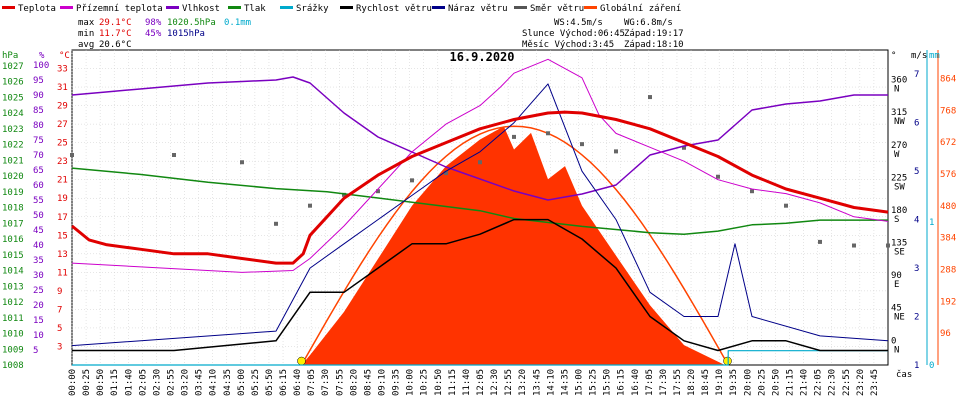 The height and width of the screenshot is (400, 966). What do you see at coordinates (38, 216) in the screenshot?
I see `axis-tick-humidity: 50` at bounding box center [38, 216].